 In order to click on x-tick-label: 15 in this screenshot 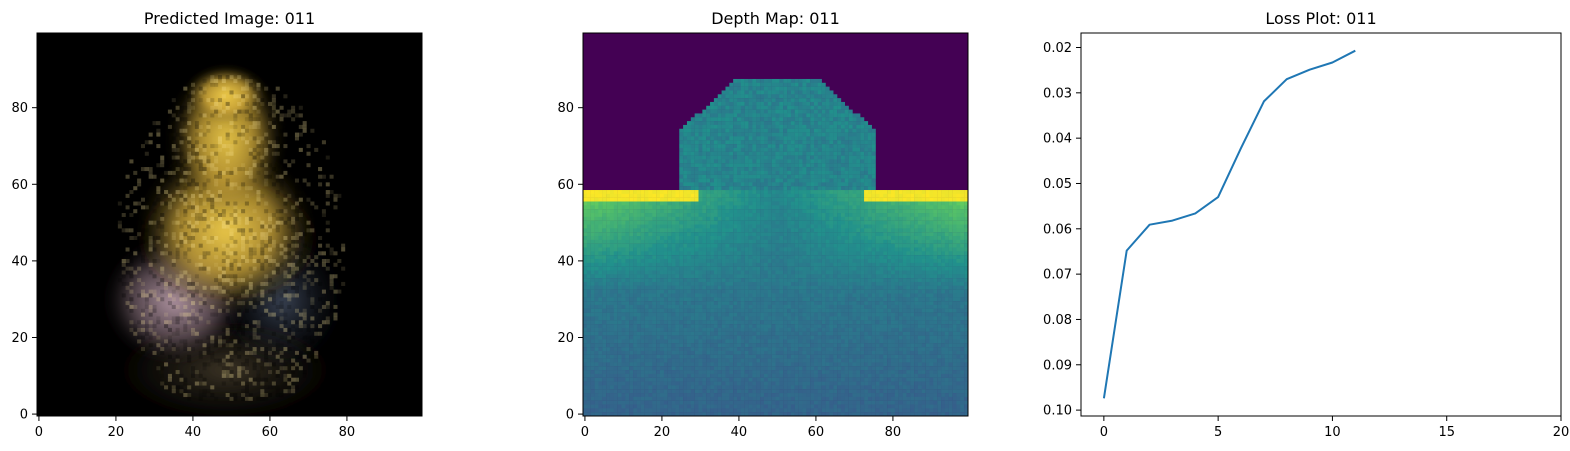, I will do `click(1446, 432)`.